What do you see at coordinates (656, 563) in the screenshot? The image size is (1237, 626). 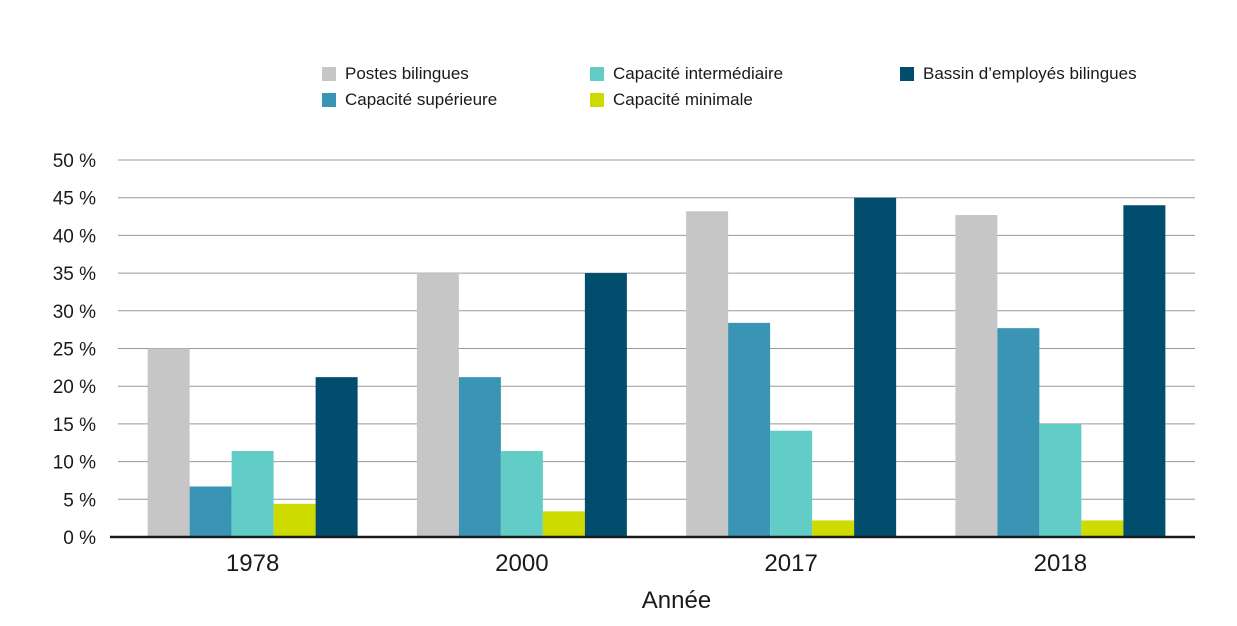 I see `x-axis-categories: 1978 2000 2017 2018` at bounding box center [656, 563].